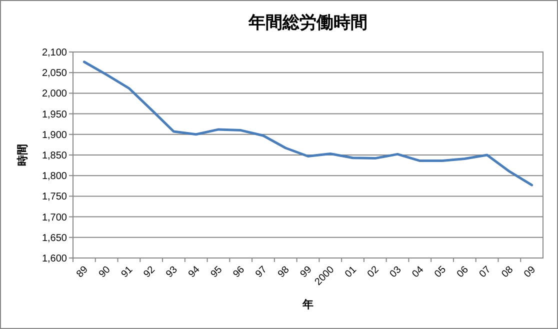  Describe the element at coordinates (486, 272) in the screenshot. I see `x-tick-label: 07` at that location.